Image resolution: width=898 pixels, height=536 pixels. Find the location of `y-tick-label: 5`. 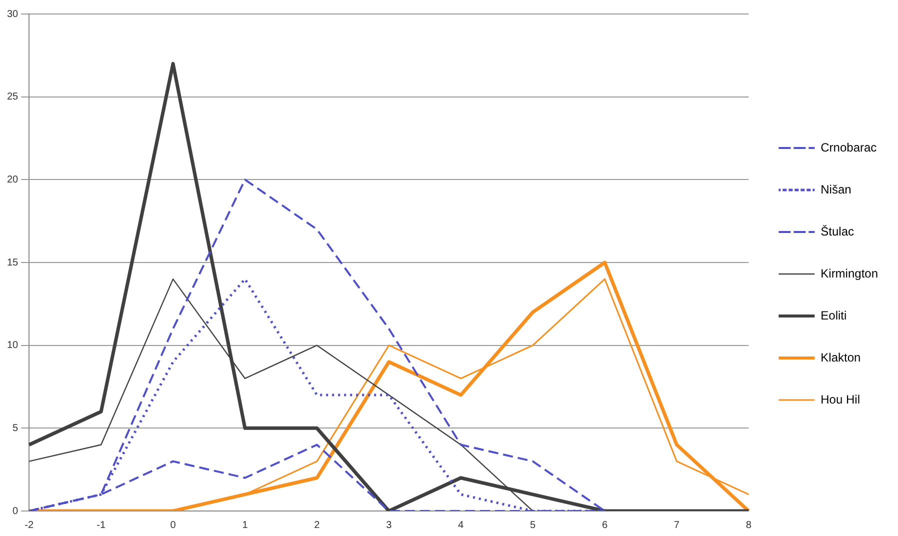

y-tick-label: 5 is located at coordinates (15, 428).